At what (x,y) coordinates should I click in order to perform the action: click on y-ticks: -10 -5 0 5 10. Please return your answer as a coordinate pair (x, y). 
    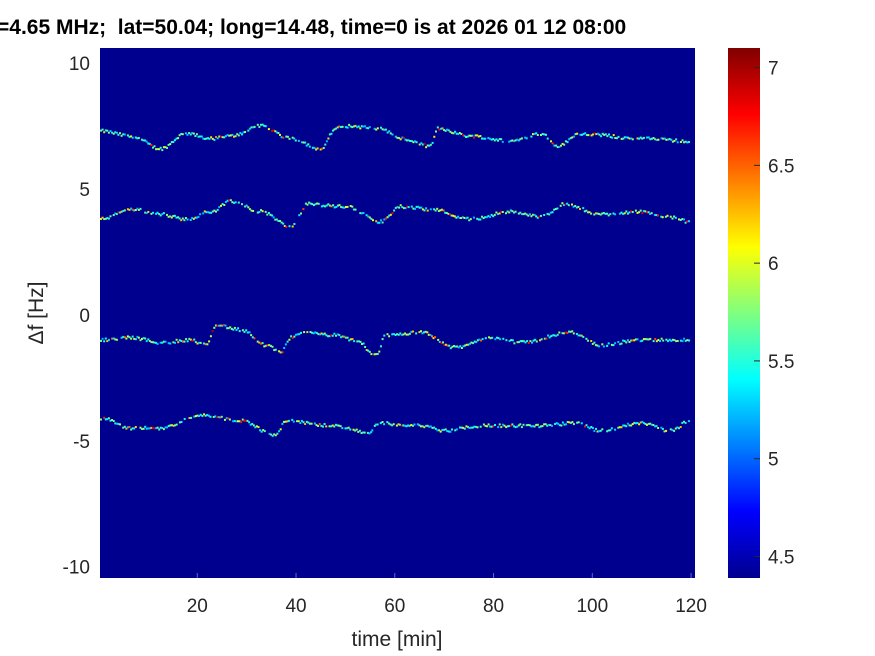
    Looking at the image, I should click on (76, 316).